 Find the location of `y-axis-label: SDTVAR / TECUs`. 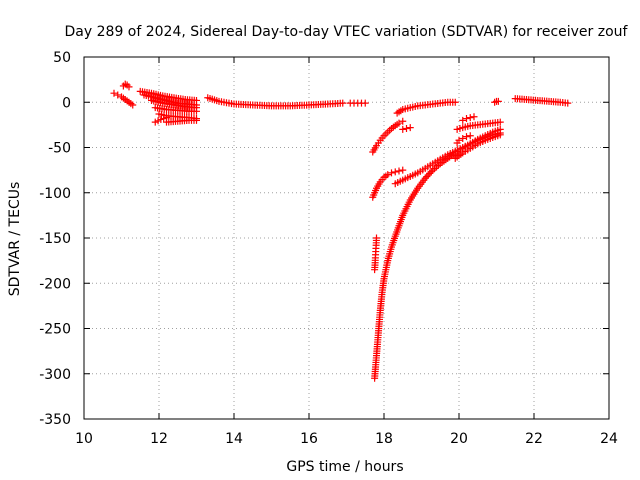

y-axis-label: SDTVAR / TECUs is located at coordinates (15, 239).